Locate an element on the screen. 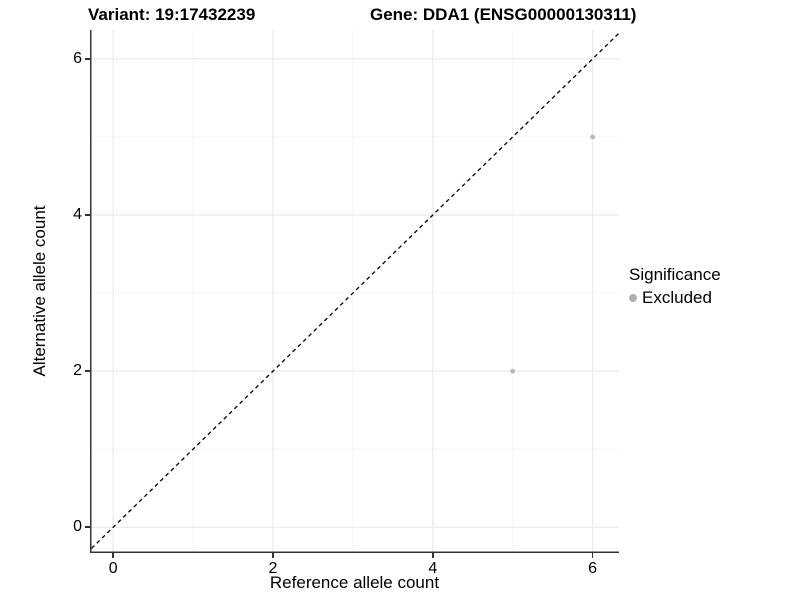  x-tick-label: 0 is located at coordinates (113, 568).